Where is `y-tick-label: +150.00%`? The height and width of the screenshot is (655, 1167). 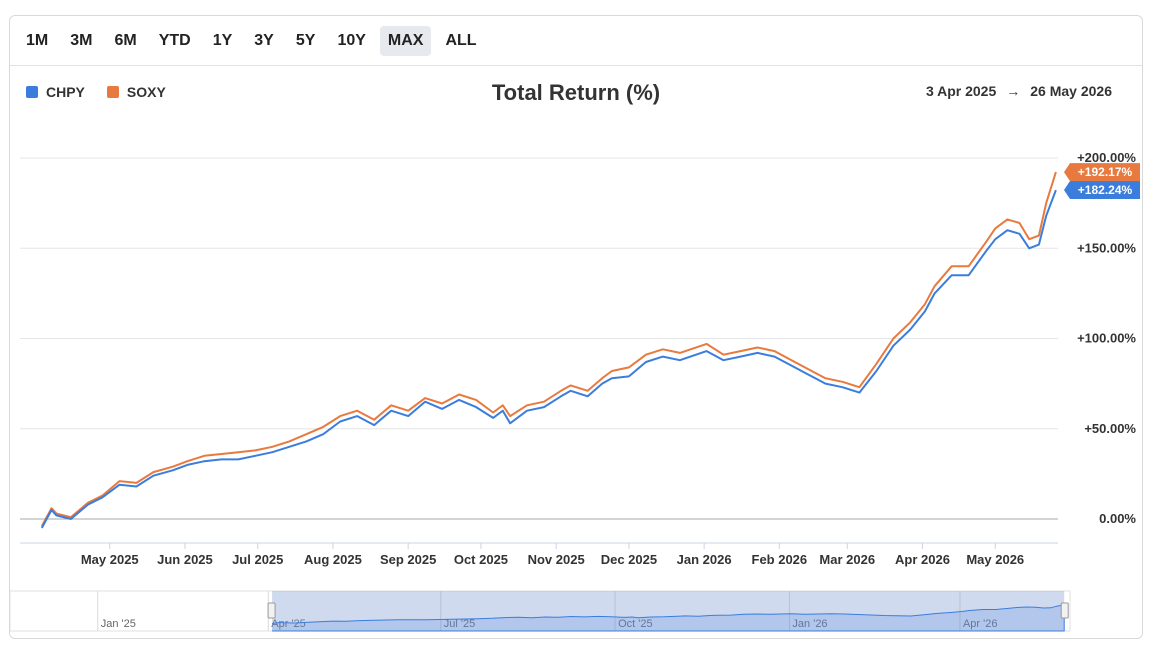
y-tick-label: +150.00% is located at coordinates (1106, 247).